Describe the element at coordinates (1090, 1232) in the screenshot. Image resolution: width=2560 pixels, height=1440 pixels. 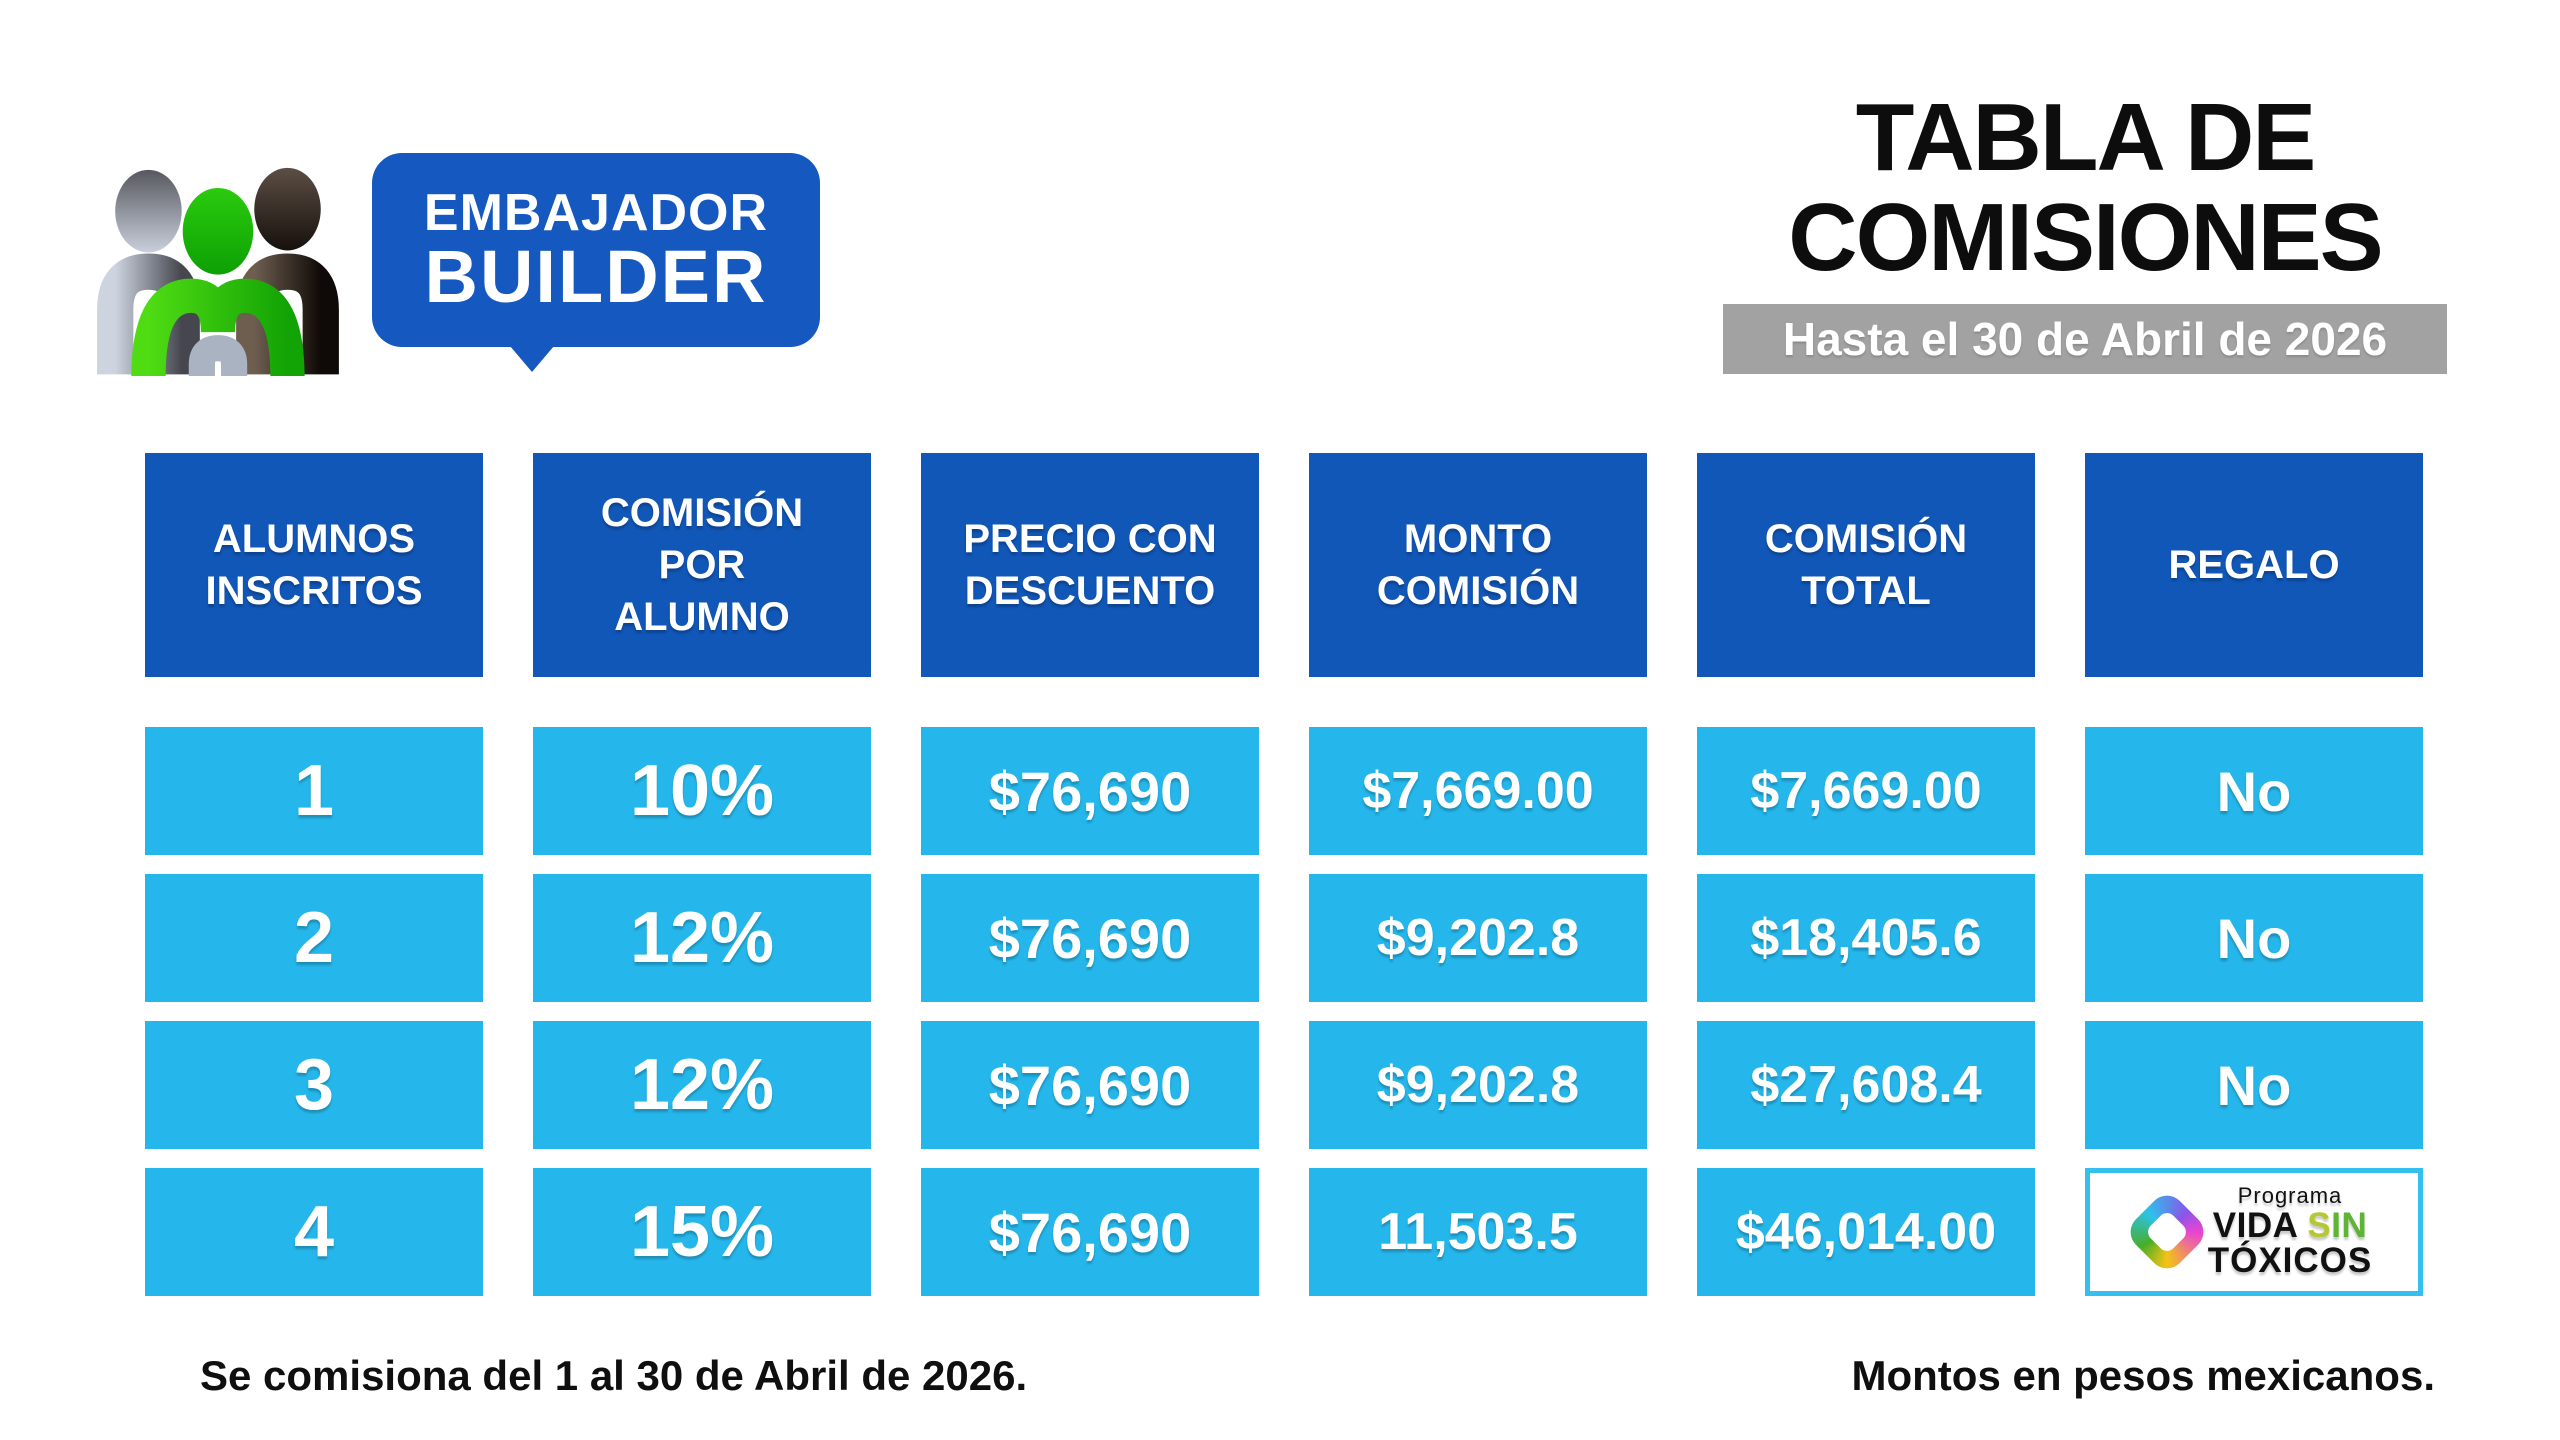
I see `cell-precio-r4: $76,690` at that location.